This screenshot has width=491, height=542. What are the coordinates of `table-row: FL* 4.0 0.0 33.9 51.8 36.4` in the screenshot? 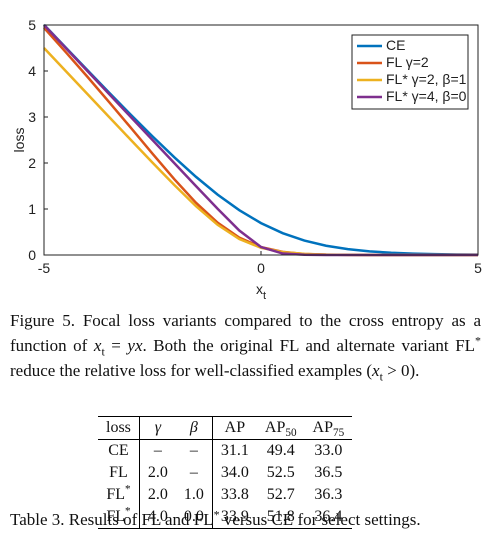 It's located at (225, 517).